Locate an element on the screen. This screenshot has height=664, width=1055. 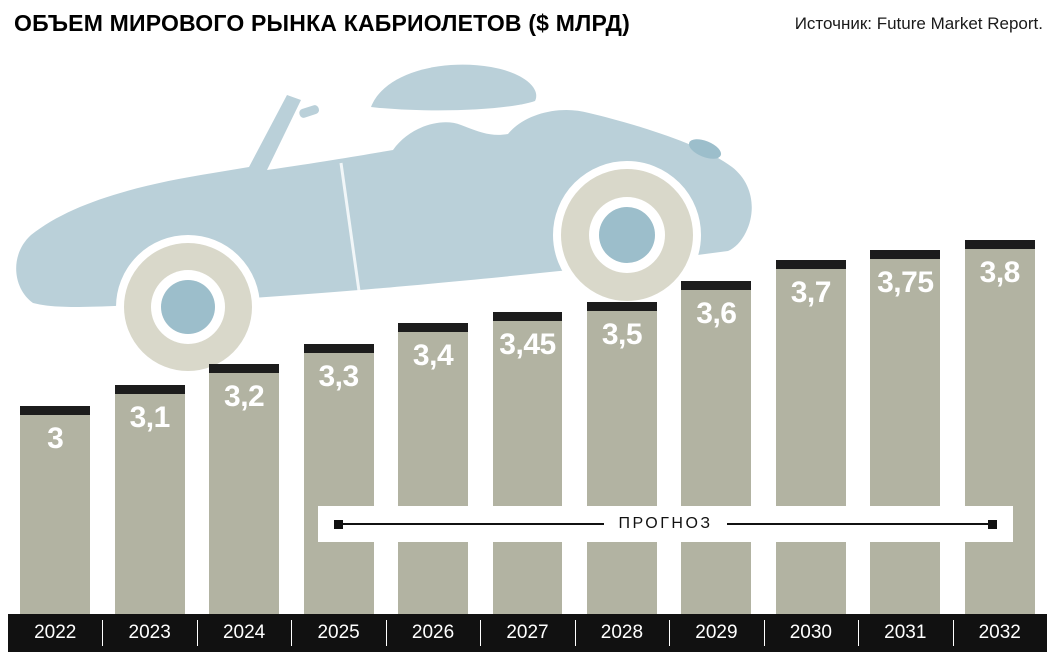
forecast-label: ПРОГНОЗ is located at coordinates (665, 523).